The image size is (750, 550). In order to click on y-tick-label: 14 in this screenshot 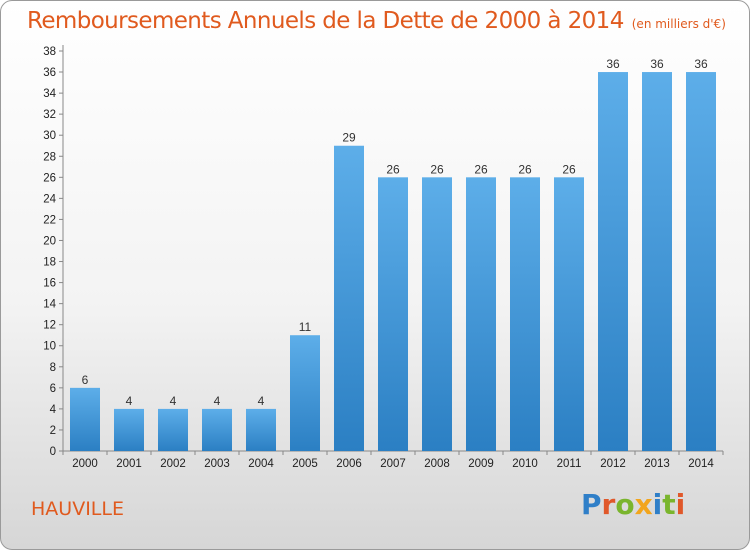, I will do `click(49, 305)`.